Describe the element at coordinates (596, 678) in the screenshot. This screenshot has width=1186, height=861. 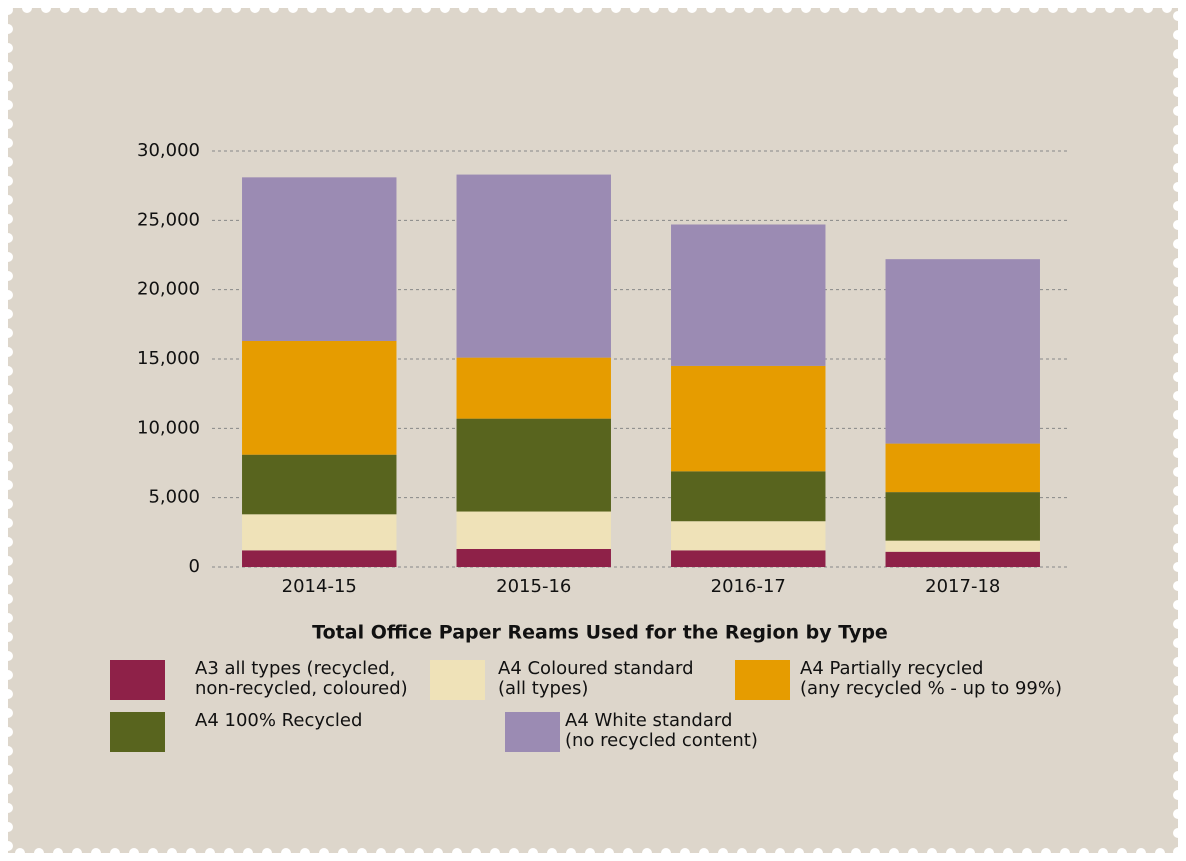
I see `legend-label: A4 Coloured standard (all types)` at that location.